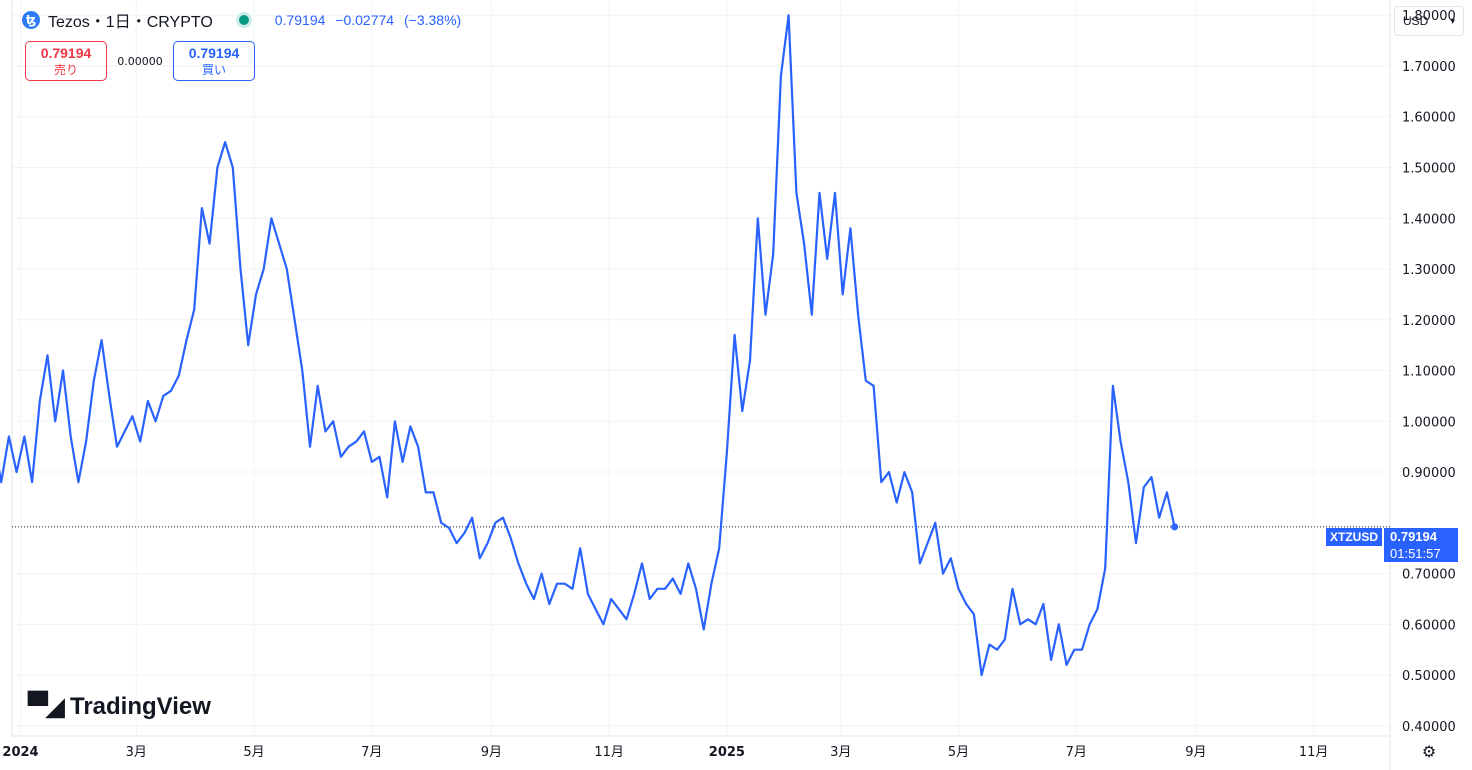 Image resolution: width=1472 pixels, height=770 pixels. What do you see at coordinates (365, 20) in the screenshot?
I see `price-change: −0.02774` at bounding box center [365, 20].